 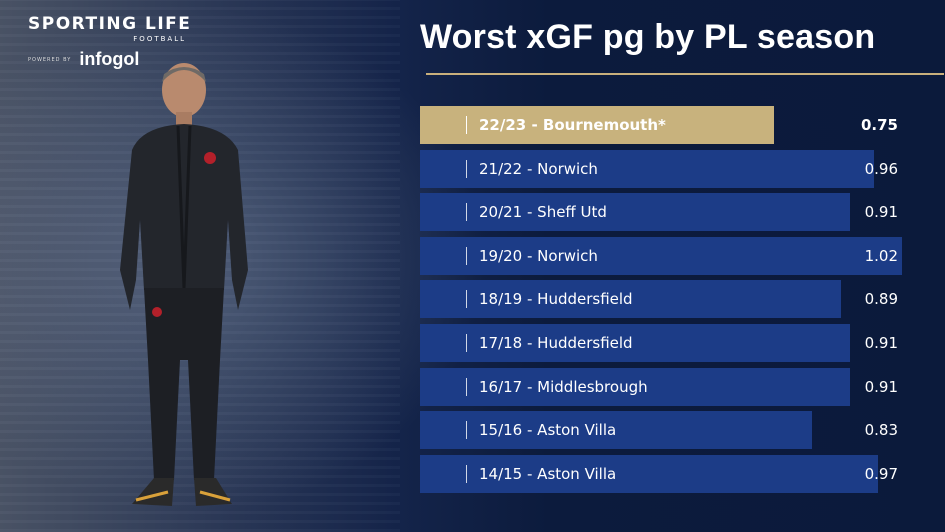 I want to click on bar-label: 21/22 - Norwich, so click(x=538, y=168).